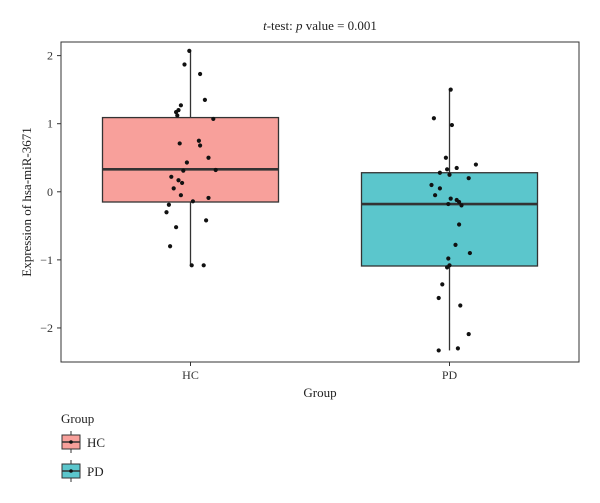  I want to click on legend: Group HC PD, so click(83, 446).